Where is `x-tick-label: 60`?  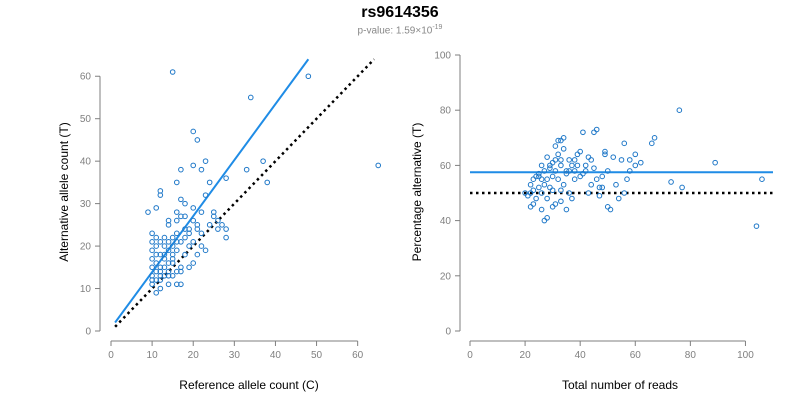 x-tick-label: 60 is located at coordinates (358, 355).